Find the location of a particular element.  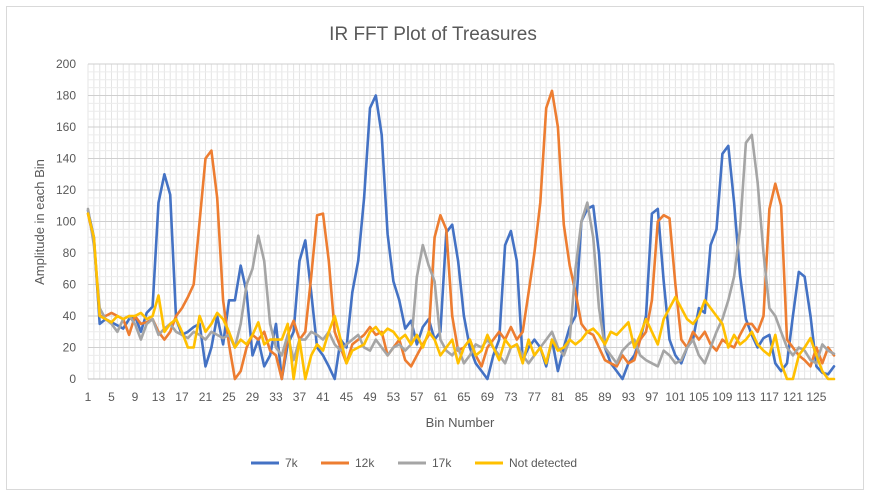

y-tick-label: 20 is located at coordinates (70, 348).